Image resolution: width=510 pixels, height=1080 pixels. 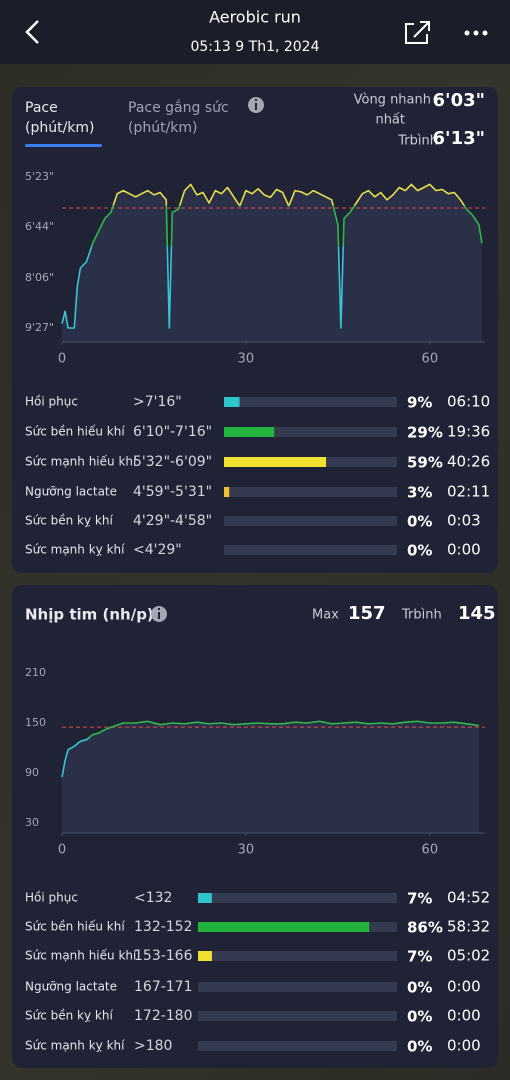 I want to click on avg-value: 145, so click(x=477, y=613).